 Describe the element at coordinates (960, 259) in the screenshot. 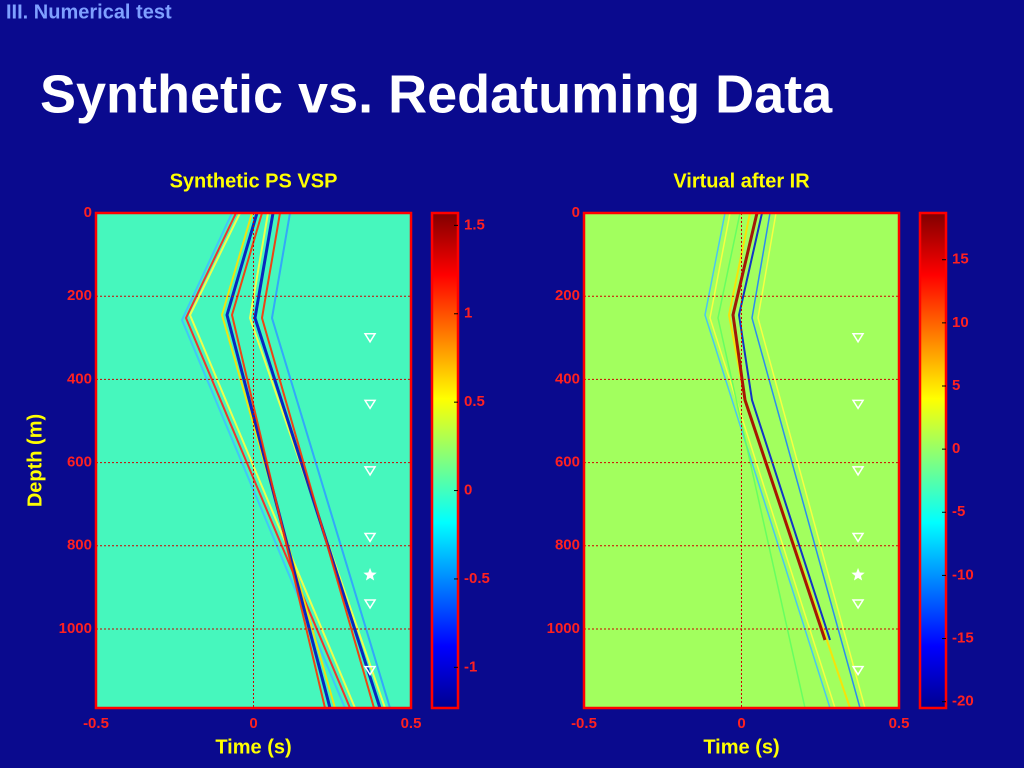

I see `colorbar-tick-label: 15` at that location.